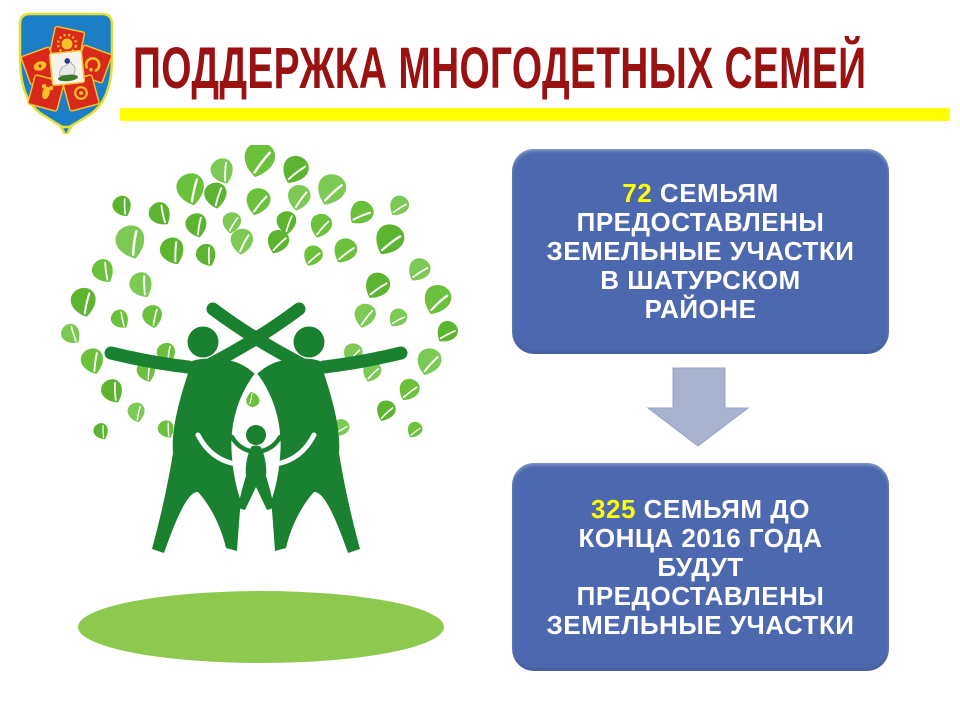  Describe the element at coordinates (261, 627) in the screenshot. I see `ground-shadow` at that location.